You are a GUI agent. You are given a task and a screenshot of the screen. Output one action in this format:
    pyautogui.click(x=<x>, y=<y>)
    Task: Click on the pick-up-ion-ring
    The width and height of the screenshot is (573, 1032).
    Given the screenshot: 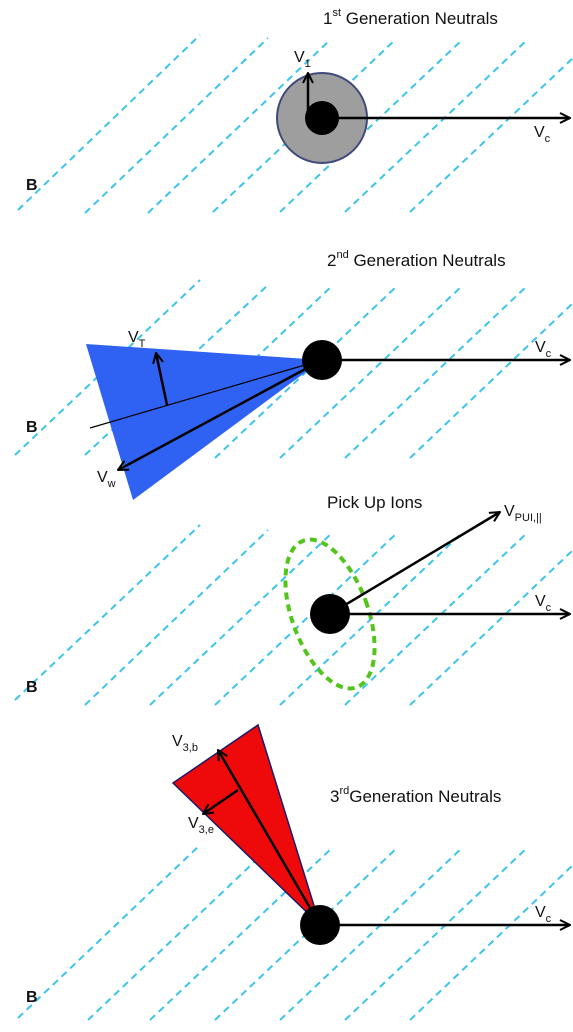 What is the action you would take?
    pyautogui.click(x=330, y=614)
    